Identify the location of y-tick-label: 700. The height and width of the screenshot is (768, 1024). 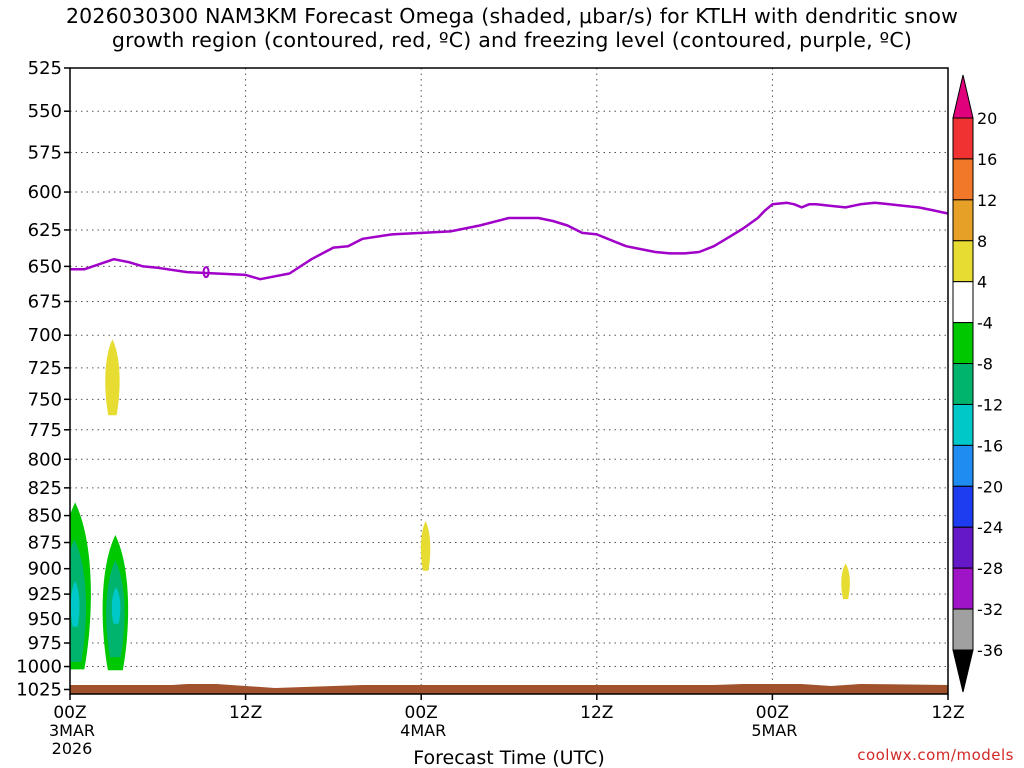
(45, 335).